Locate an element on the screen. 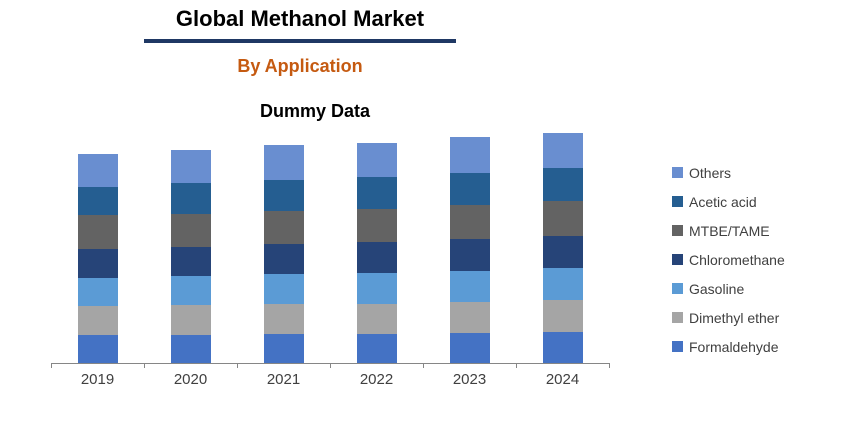 This screenshot has width=851, height=421. legend-swatch-chloromethane is located at coordinates (677, 259).